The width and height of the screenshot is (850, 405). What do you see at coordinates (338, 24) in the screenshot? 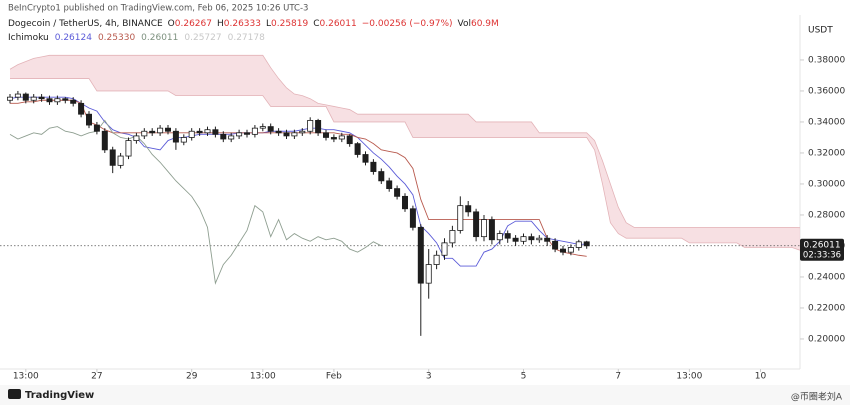
I see `ohlc-value: 0.26011` at bounding box center [338, 24].